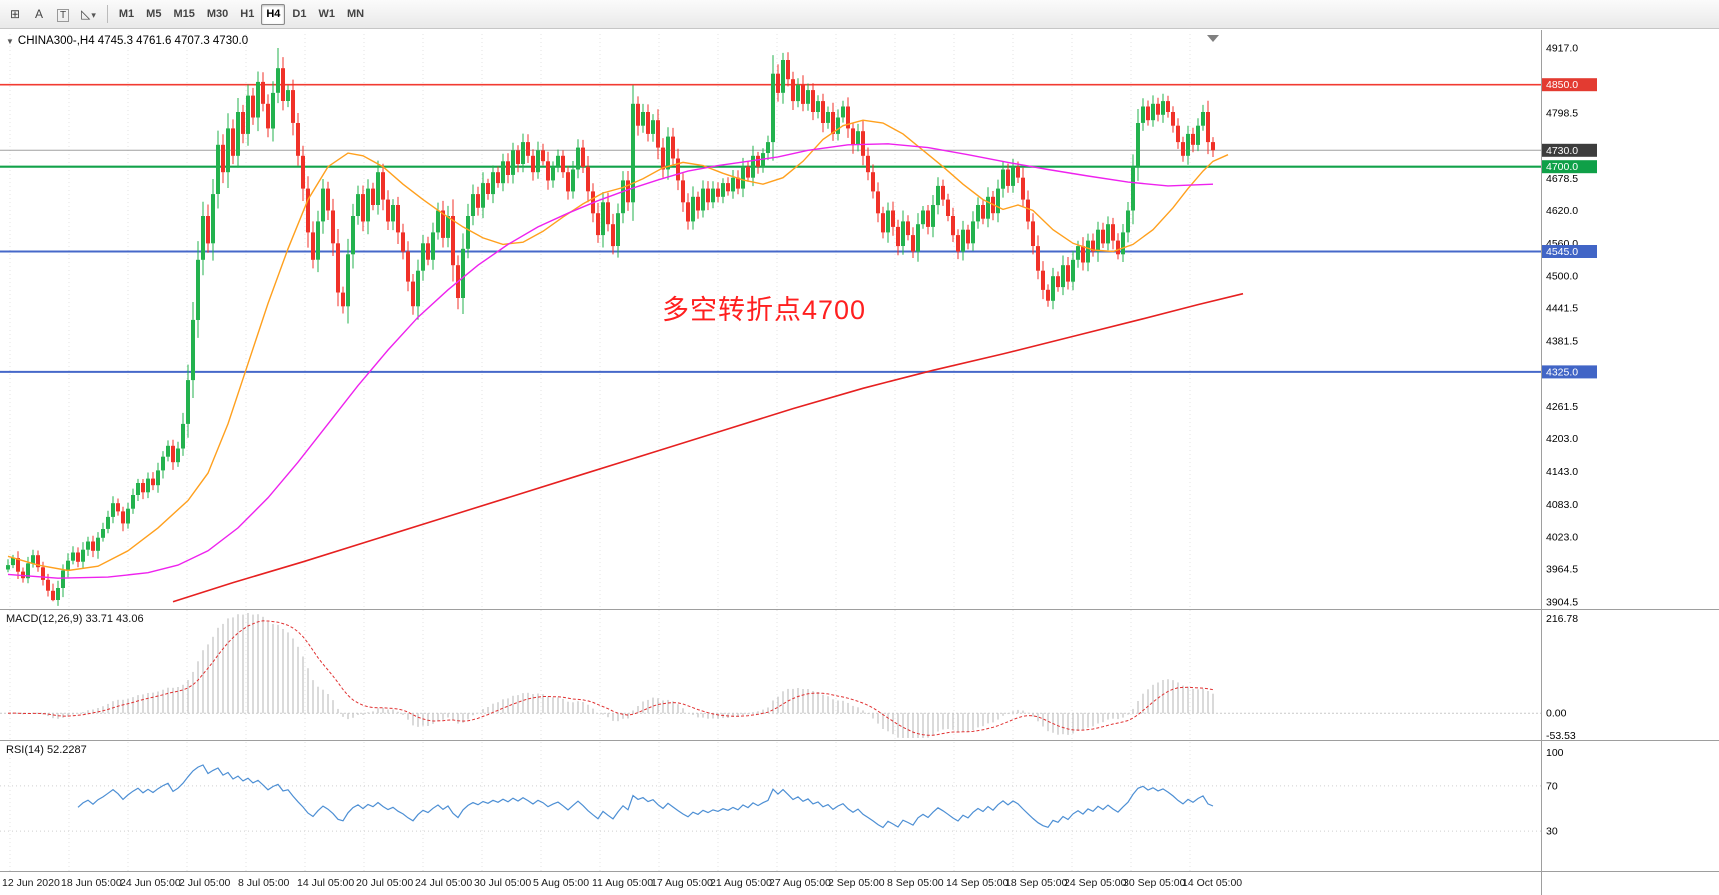 Image resolution: width=1719 pixels, height=895 pixels. I want to click on svg-text: 30 Jul 05:00, so click(502, 883).